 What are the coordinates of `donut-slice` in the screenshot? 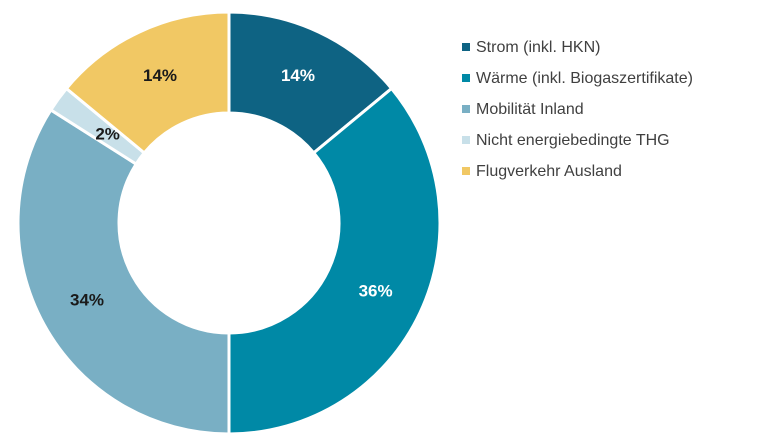 It's located at (147, 82).